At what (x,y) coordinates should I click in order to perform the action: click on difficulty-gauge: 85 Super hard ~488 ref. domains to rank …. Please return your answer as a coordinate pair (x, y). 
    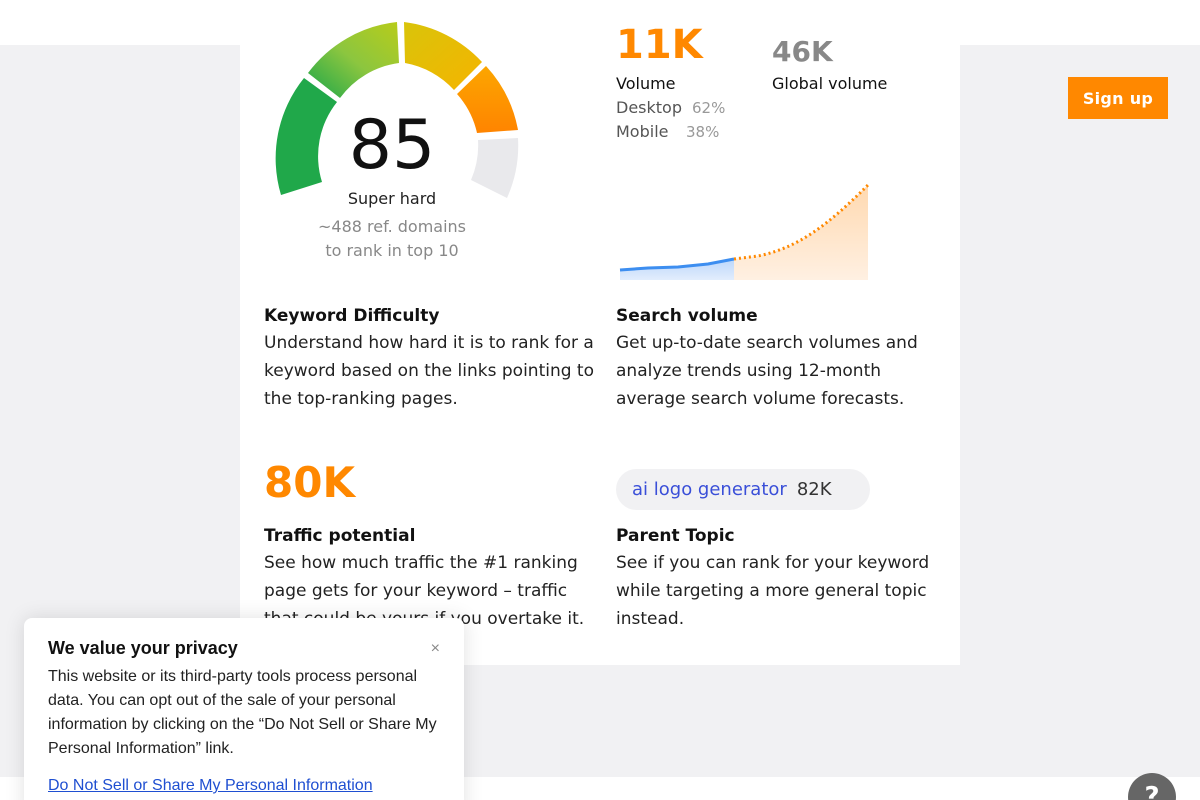
    Looking at the image, I should click on (397, 141).